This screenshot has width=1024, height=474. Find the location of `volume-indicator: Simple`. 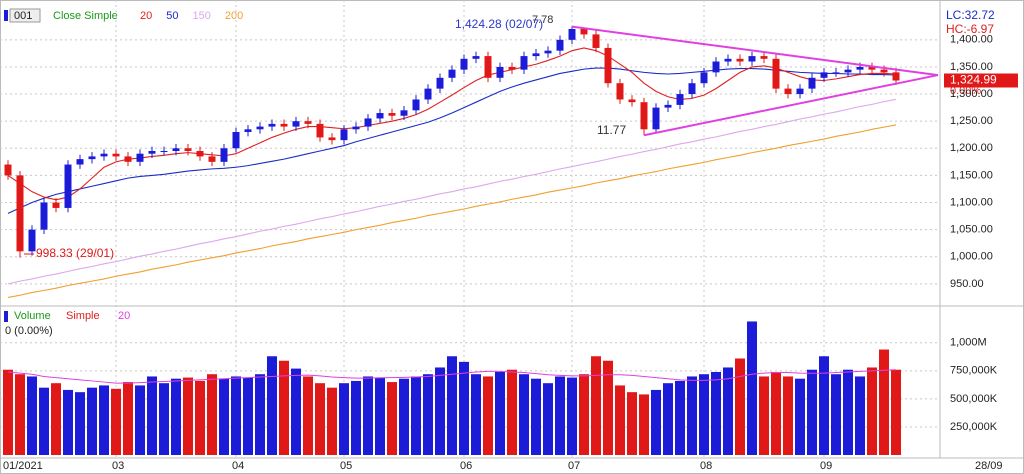

volume-indicator: Simple is located at coordinates (83, 316).